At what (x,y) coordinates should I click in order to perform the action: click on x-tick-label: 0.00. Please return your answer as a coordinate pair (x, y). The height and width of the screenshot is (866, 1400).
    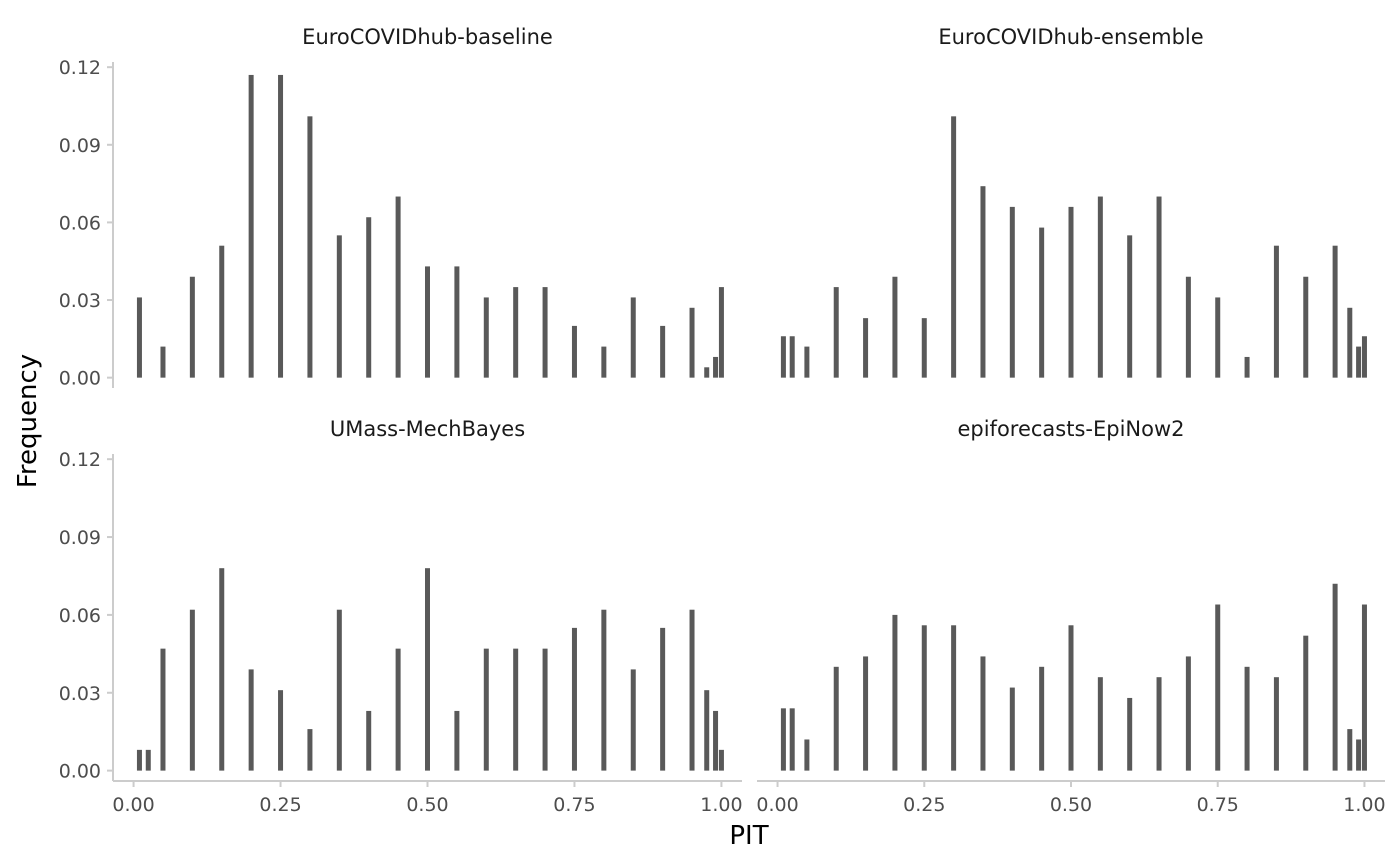
    Looking at the image, I should click on (777, 805).